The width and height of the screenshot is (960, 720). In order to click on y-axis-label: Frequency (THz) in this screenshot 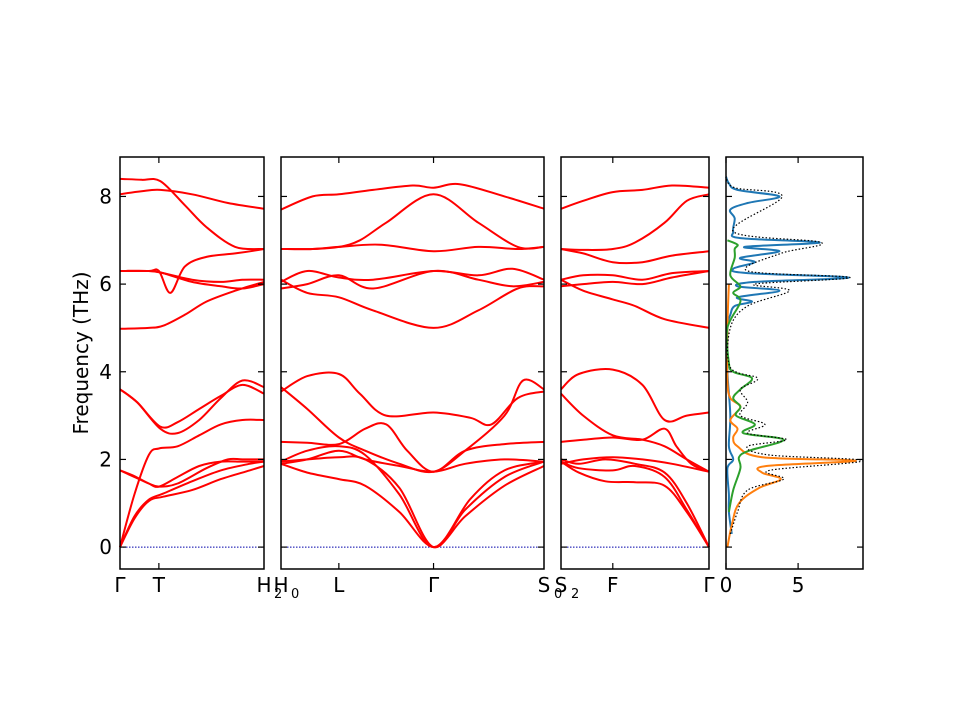, I will do `click(81, 352)`.